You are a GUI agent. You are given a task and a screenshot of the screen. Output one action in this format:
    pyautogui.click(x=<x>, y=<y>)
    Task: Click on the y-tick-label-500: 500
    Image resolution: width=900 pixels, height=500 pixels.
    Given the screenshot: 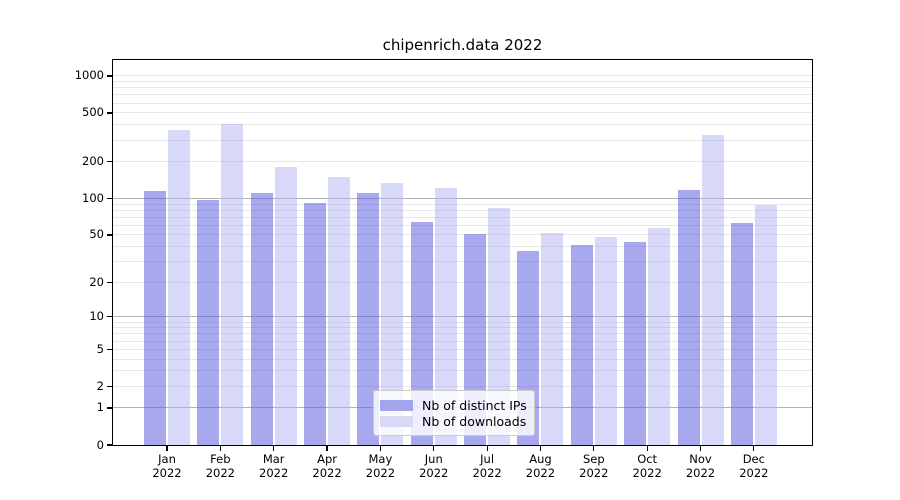 What is the action you would take?
    pyautogui.click(x=93, y=112)
    